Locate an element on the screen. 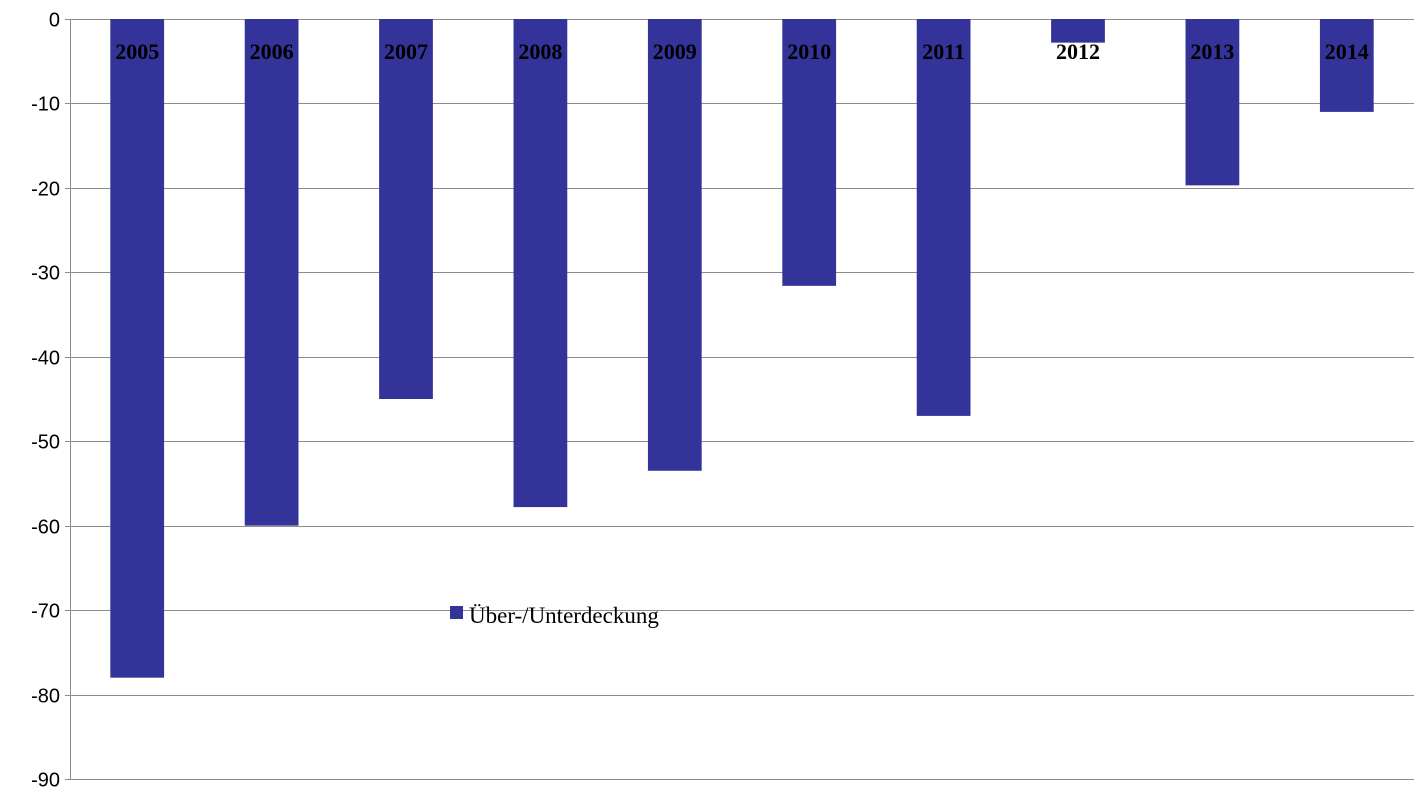  bar-2005 is located at coordinates (137, 348).